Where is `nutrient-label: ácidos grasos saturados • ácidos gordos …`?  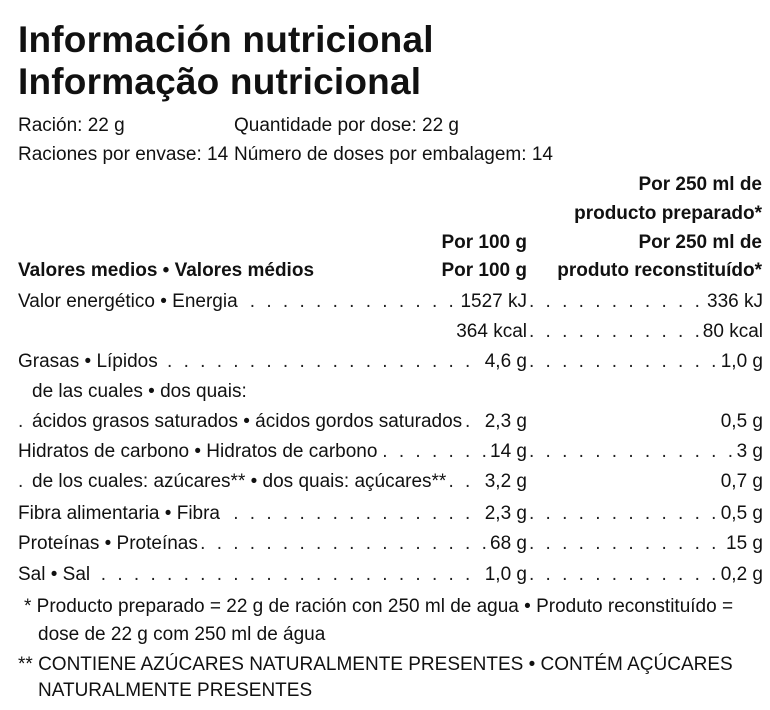 nutrient-label: ácidos grasos saturados • ácidos gordos … is located at coordinates (248, 422).